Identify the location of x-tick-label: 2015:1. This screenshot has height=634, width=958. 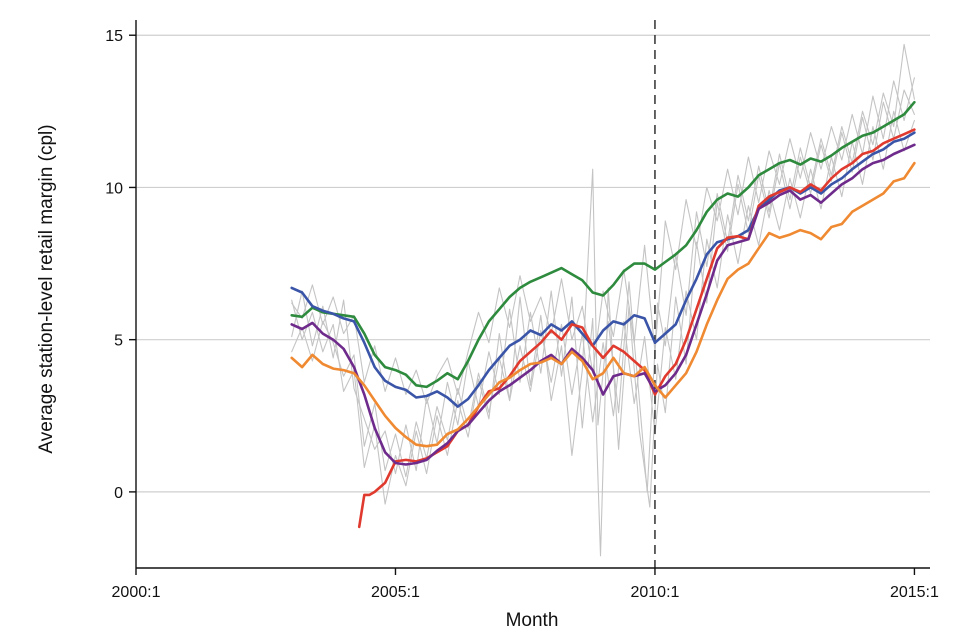
(914, 592).